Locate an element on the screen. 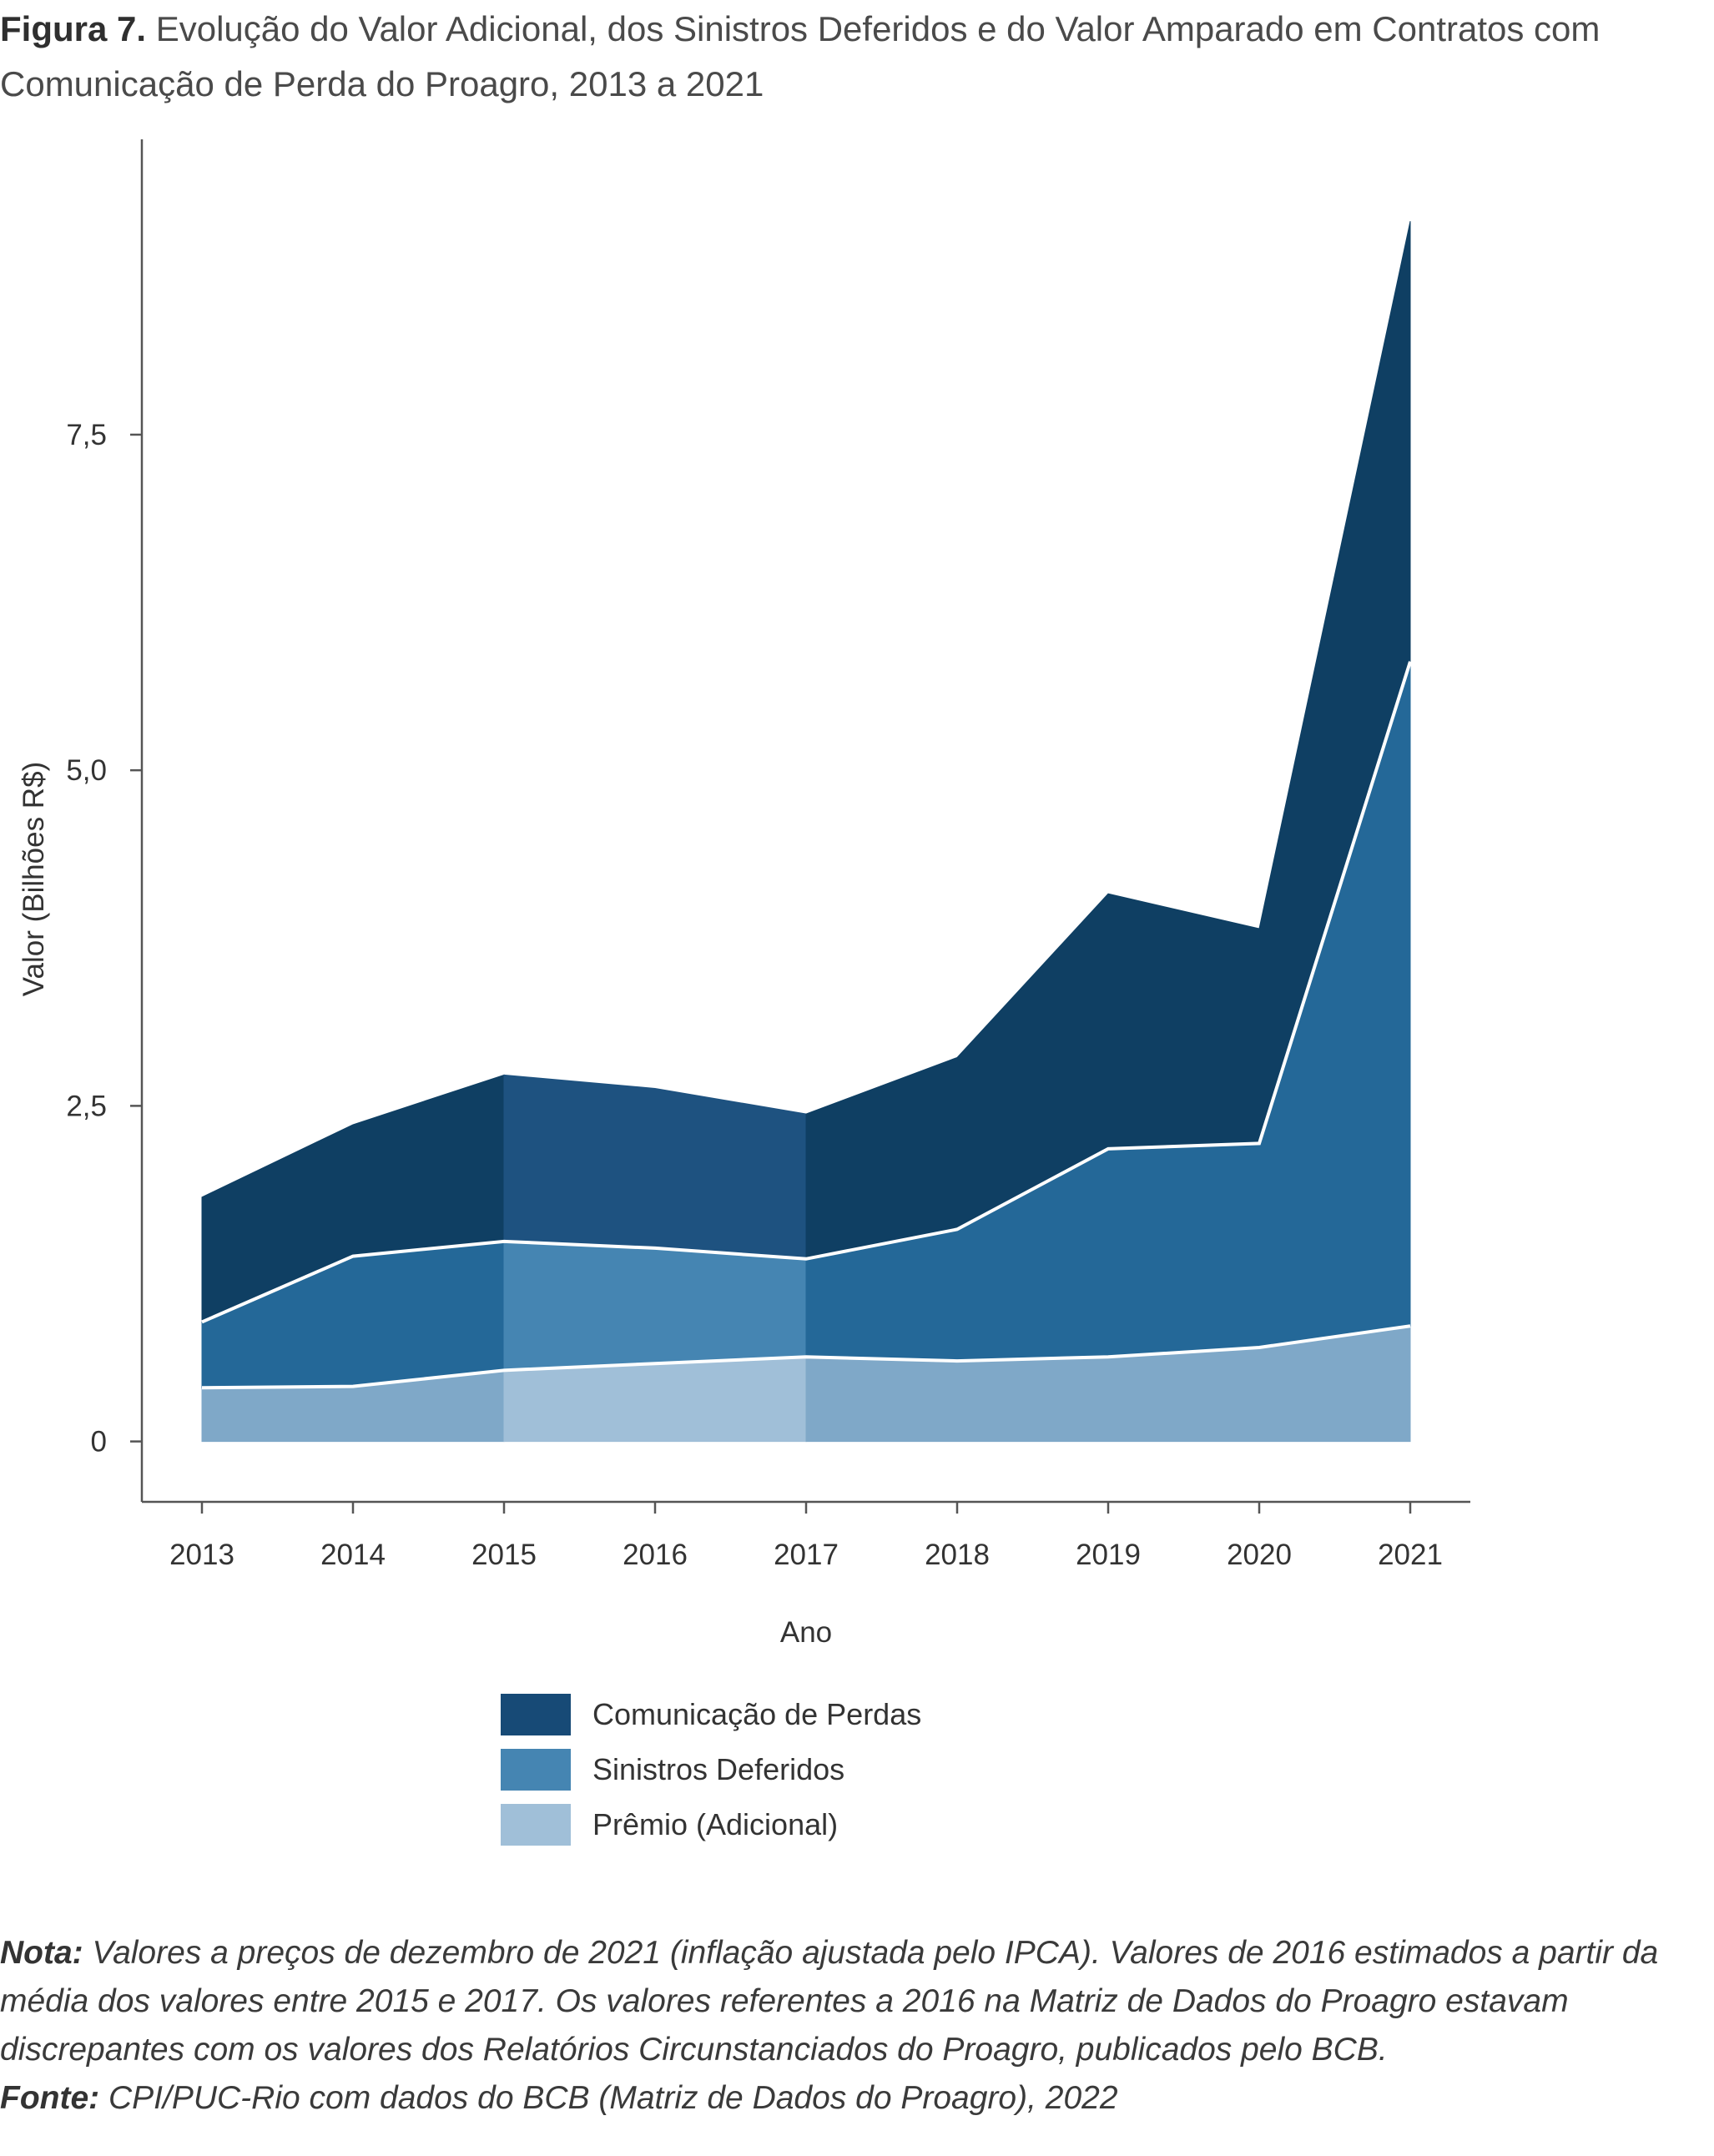 Image resolution: width=1714 pixels, height=2156 pixels. figure-label: Figura 7. is located at coordinates (73, 28).